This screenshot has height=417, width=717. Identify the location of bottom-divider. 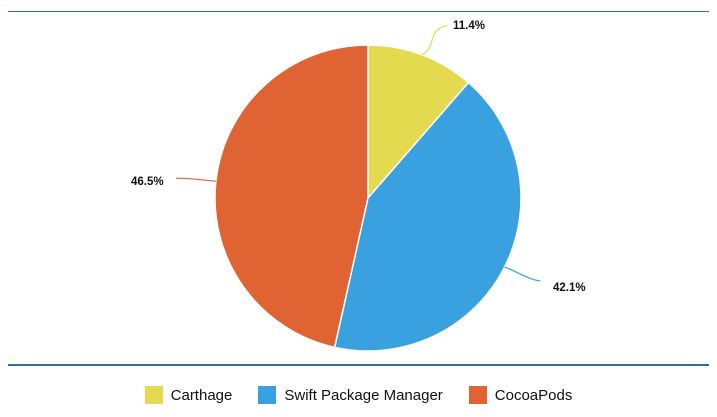
(358, 365).